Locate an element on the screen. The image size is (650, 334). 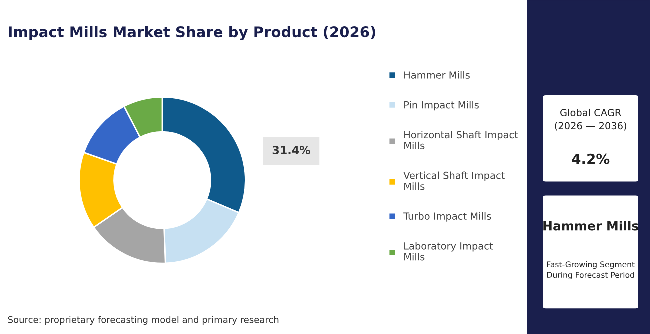
source-note: Source: proprietary forecasting model and primary research is located at coordinates (143, 321).